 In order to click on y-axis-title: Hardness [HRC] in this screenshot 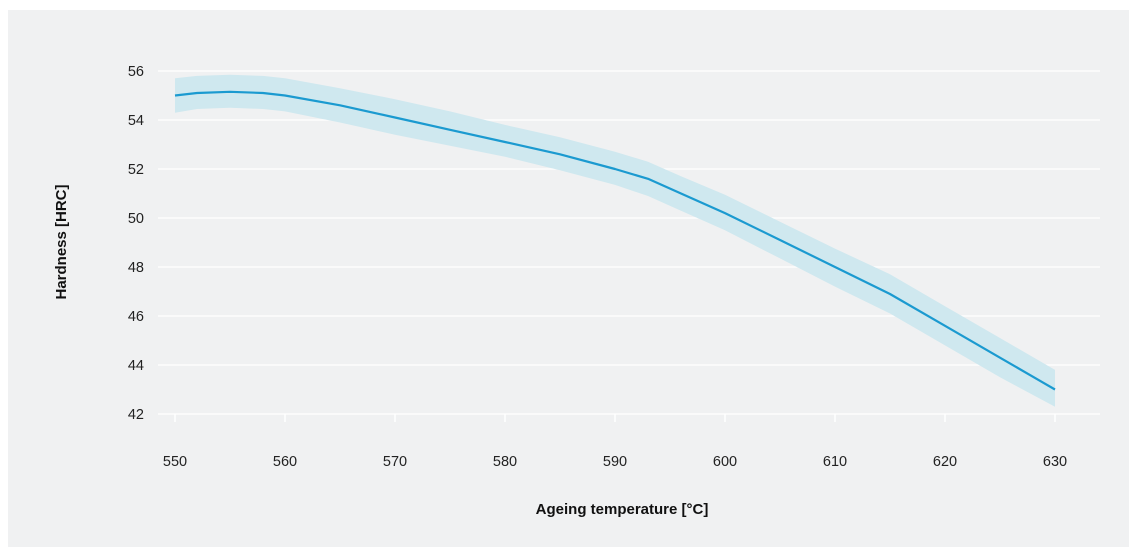, I will do `click(61, 241)`.